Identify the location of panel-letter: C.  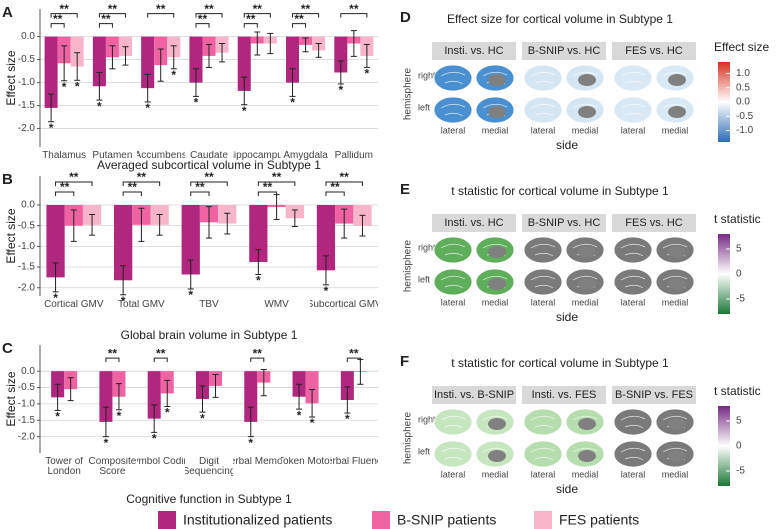
(7, 348).